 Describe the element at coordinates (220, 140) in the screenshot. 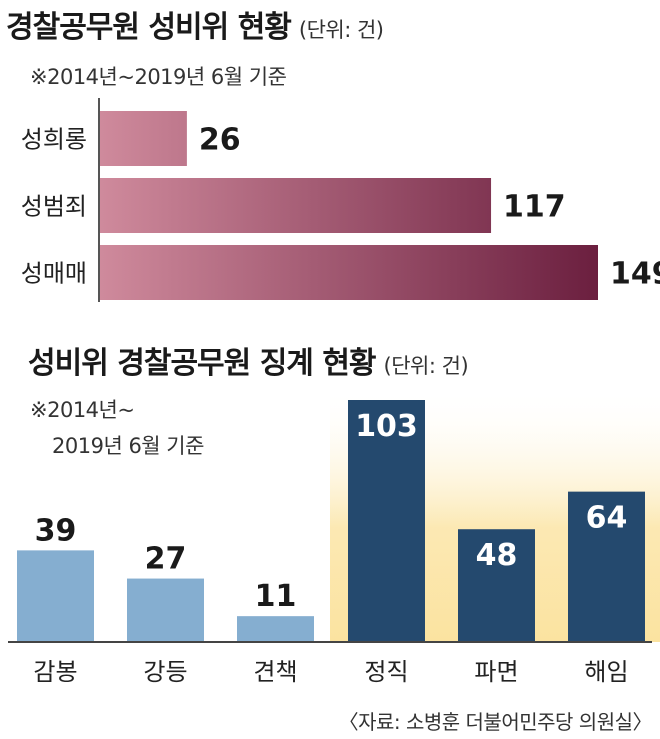

I see `hbar-value-label: 26` at that location.